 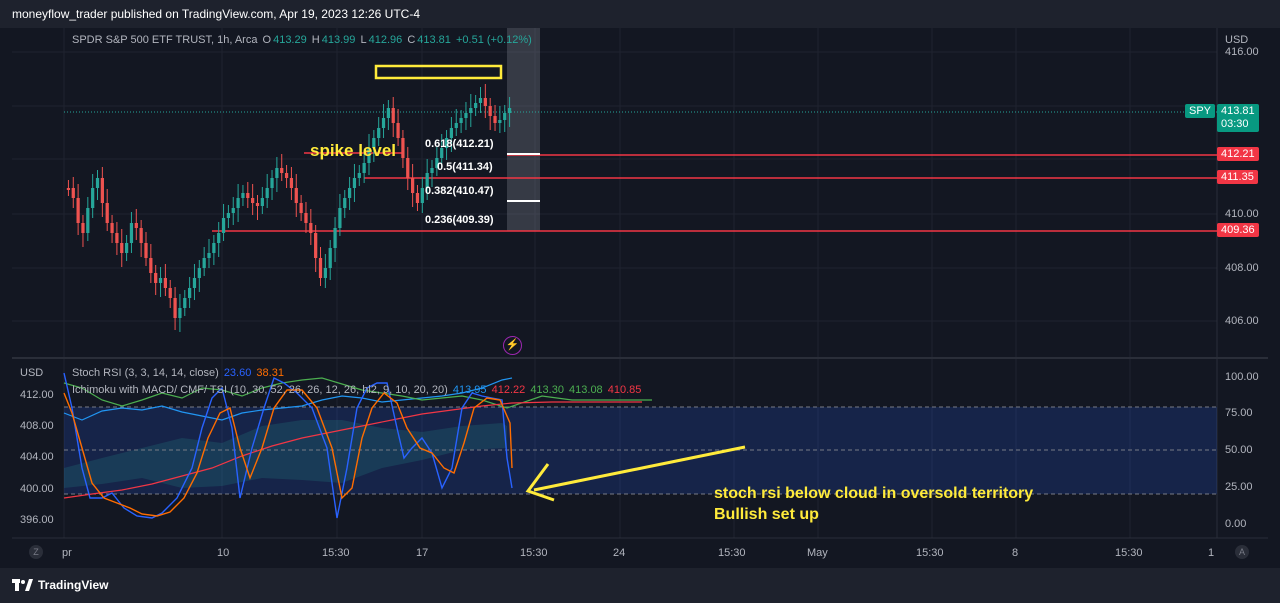 What do you see at coordinates (1200, 111) in the screenshot?
I see `spy-symbol-tag: SPY` at bounding box center [1200, 111].